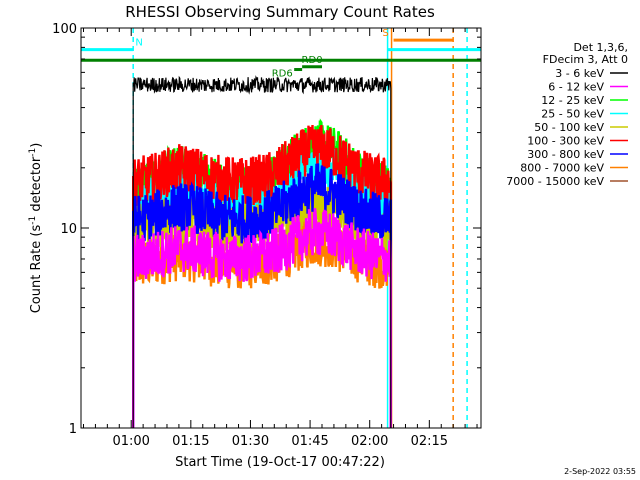 Image resolution: width=640 pixels, height=480 pixels. Describe the element at coordinates (369, 441) in the screenshot. I see `x-tick-label: 02:00` at that location.